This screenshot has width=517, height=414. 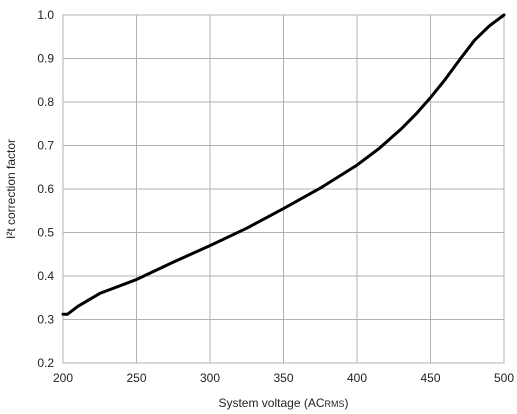 I want to click on x-axis-label: System voltage (ACRMS), so click(x=283, y=403).